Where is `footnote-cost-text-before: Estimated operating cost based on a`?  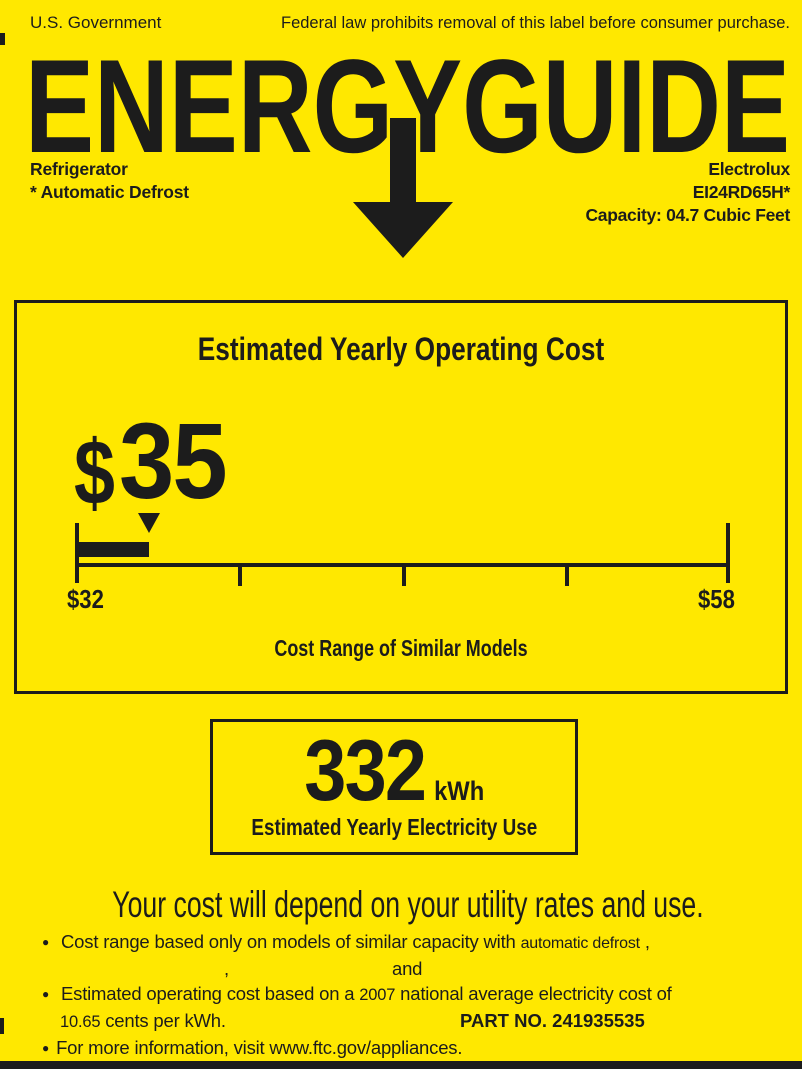
footnote-cost-text-before: Estimated operating cost based on a is located at coordinates (208, 993).